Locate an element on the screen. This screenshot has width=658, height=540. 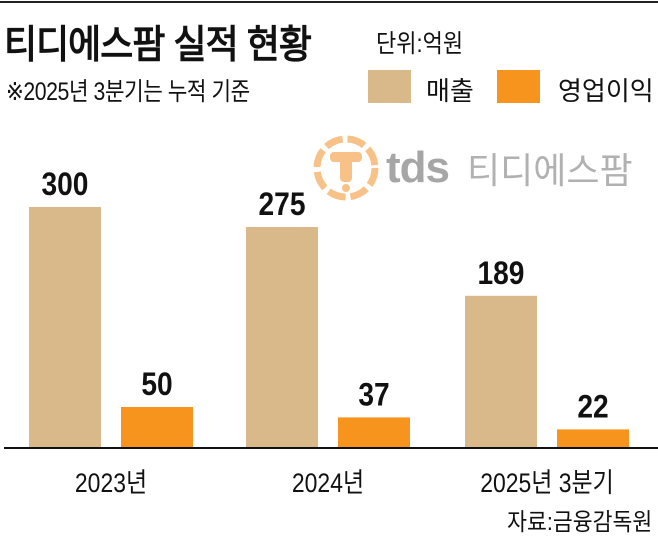
data-label: 22 is located at coordinates (592, 407).